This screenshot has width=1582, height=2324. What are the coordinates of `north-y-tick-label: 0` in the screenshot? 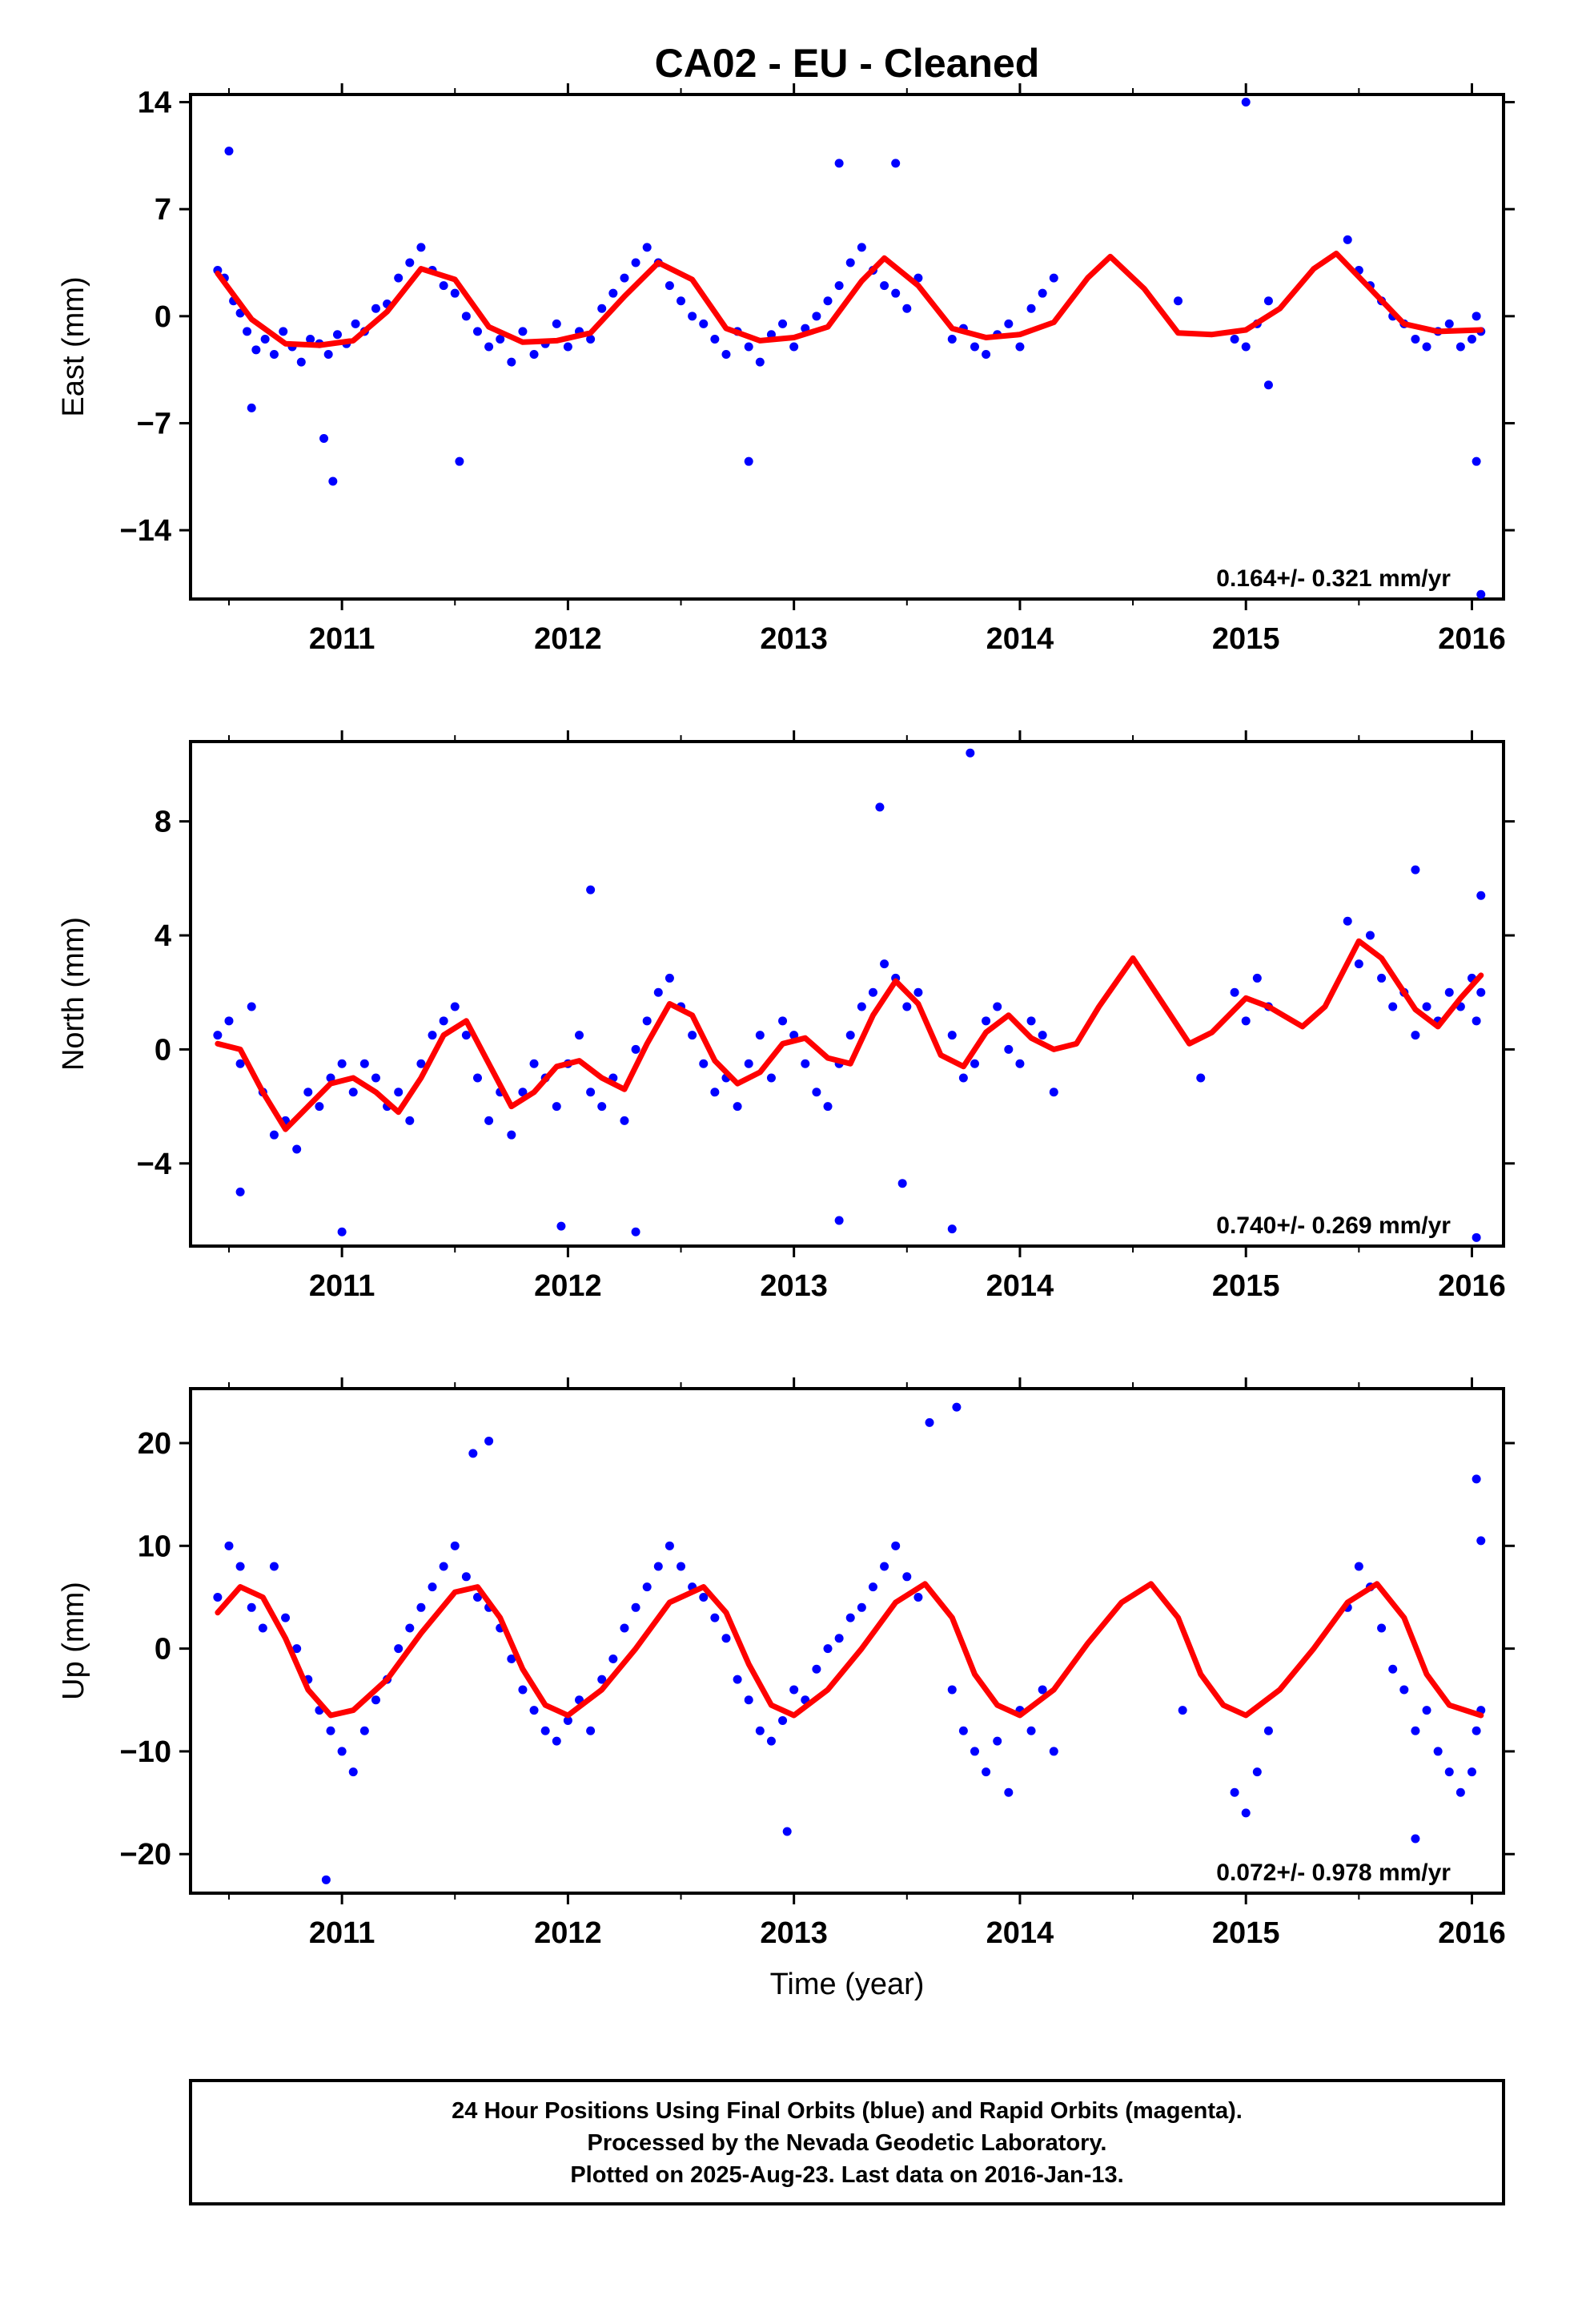 It's located at (163, 1050).